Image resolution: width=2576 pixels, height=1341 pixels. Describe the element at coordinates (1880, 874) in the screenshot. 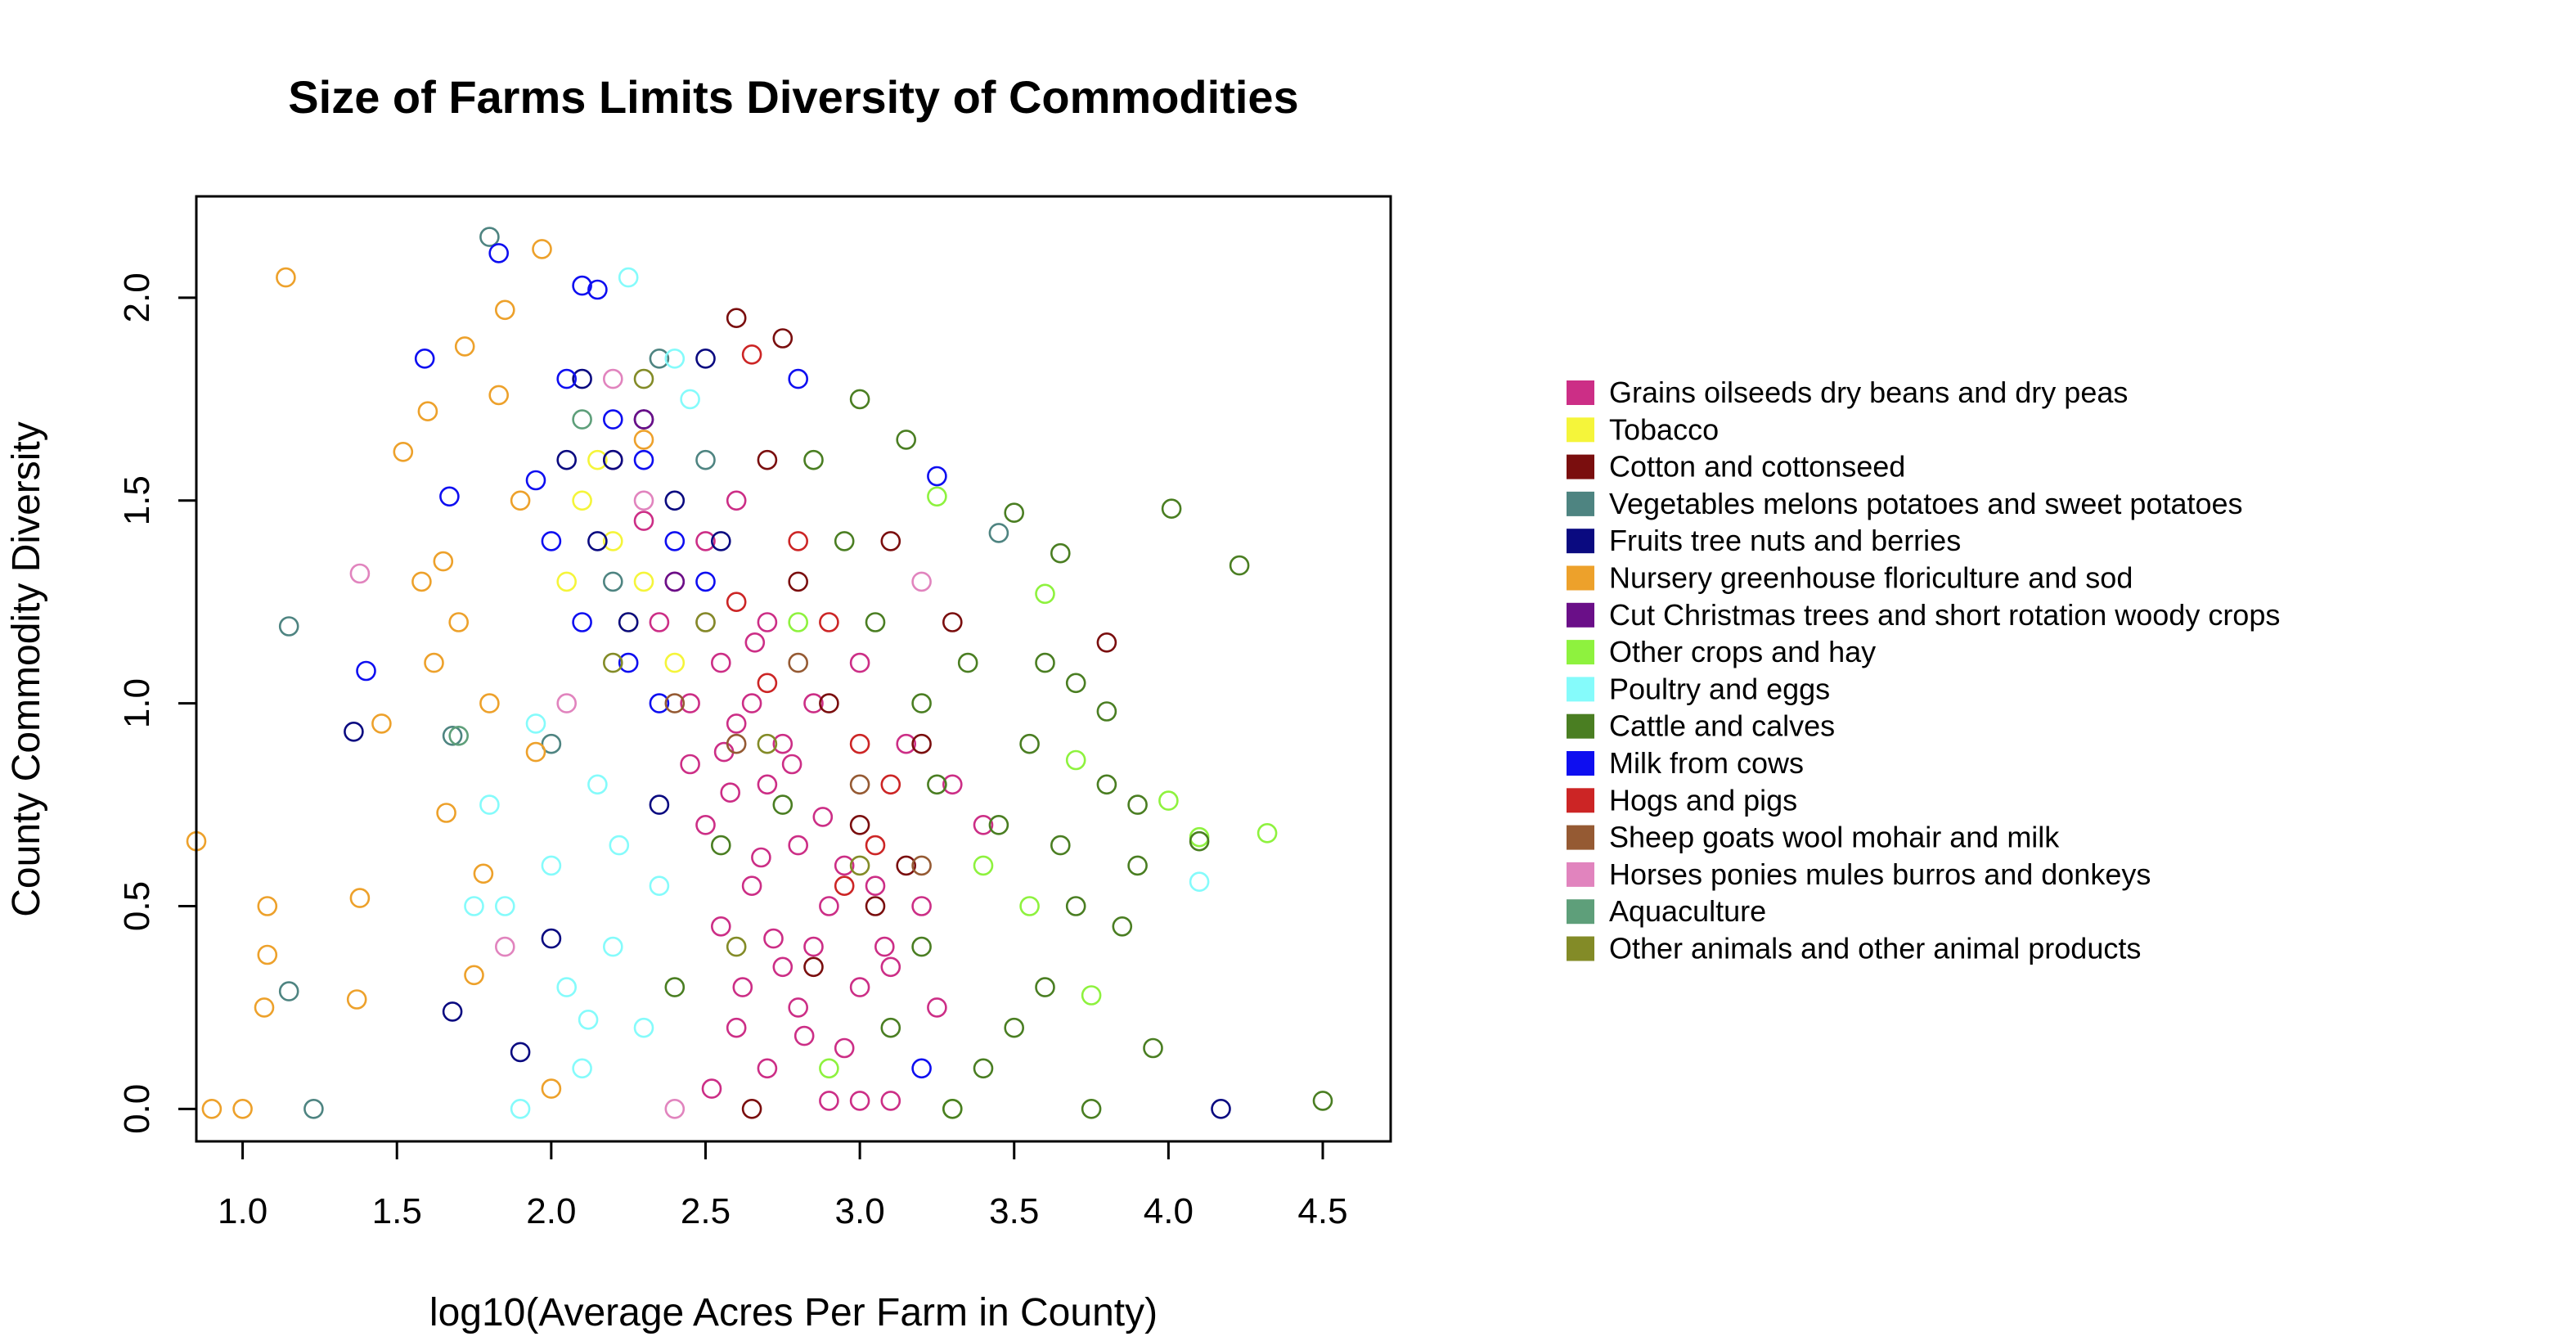

I see `legend-label: Horses ponies mules burros and donkeys` at that location.